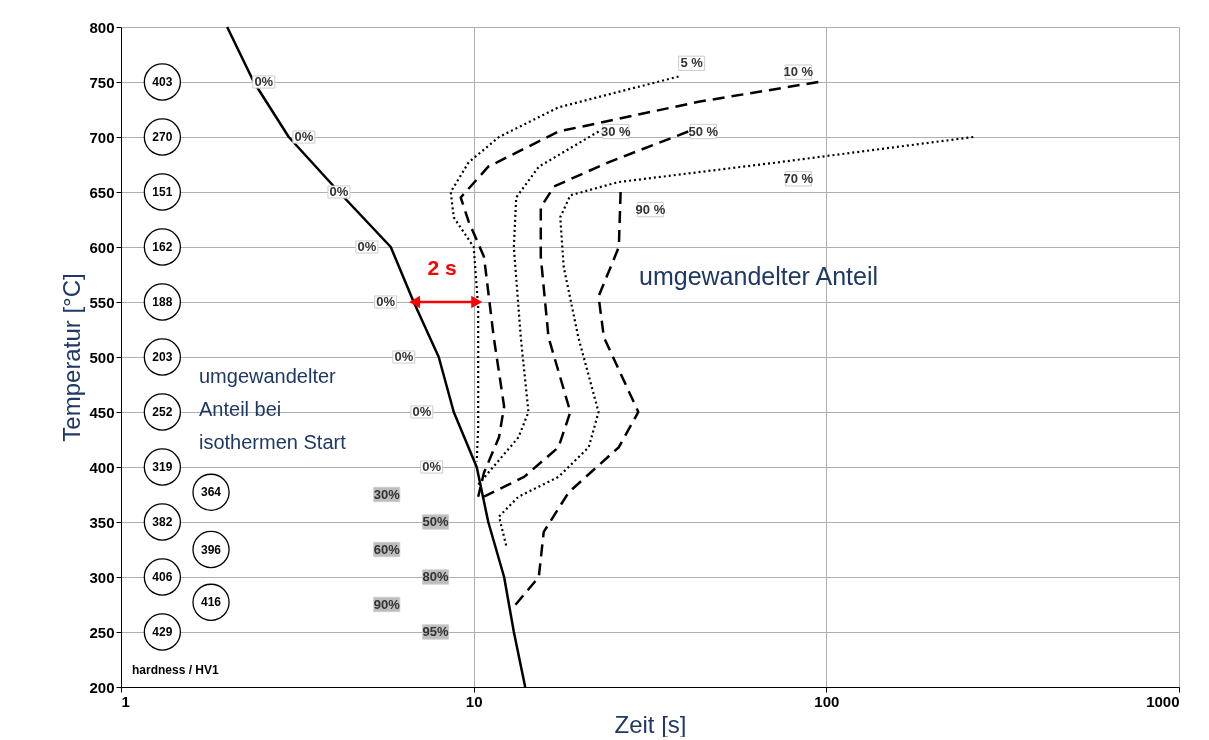  Describe the element at coordinates (102, 302) in the screenshot. I see `y-tick-label: 550` at that location.